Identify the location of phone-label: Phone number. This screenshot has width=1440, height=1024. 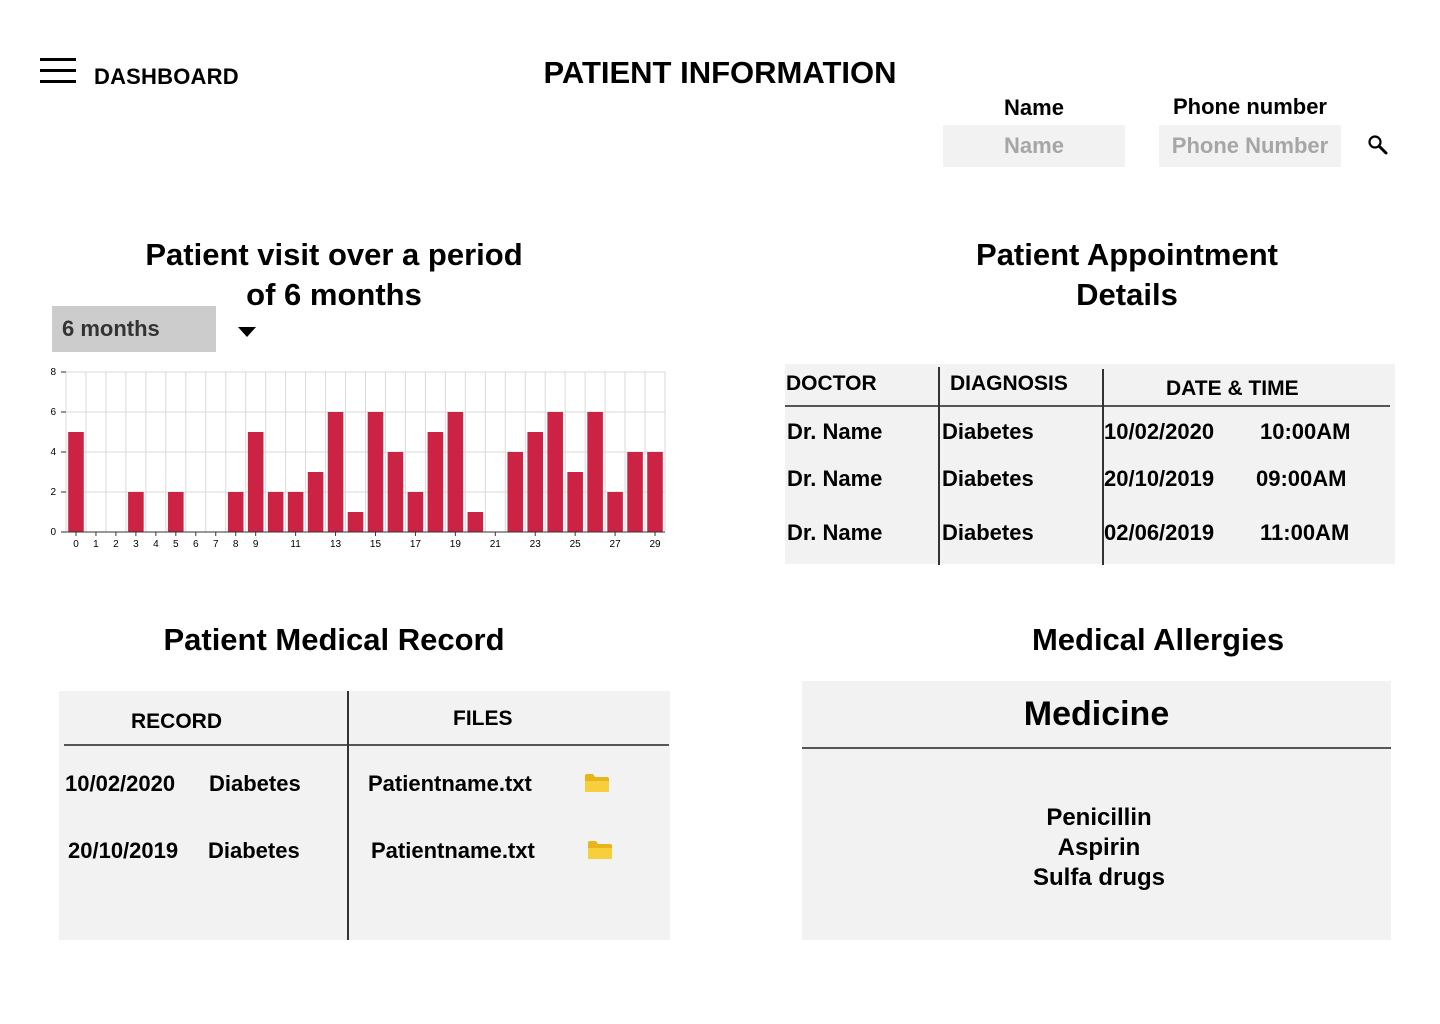
(1249, 106).